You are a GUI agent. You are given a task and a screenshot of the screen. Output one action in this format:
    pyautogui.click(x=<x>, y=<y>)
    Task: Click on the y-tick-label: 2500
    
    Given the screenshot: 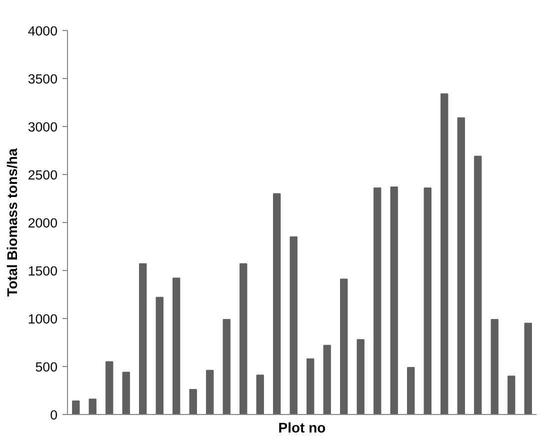 What is the action you would take?
    pyautogui.click(x=43, y=175)
    